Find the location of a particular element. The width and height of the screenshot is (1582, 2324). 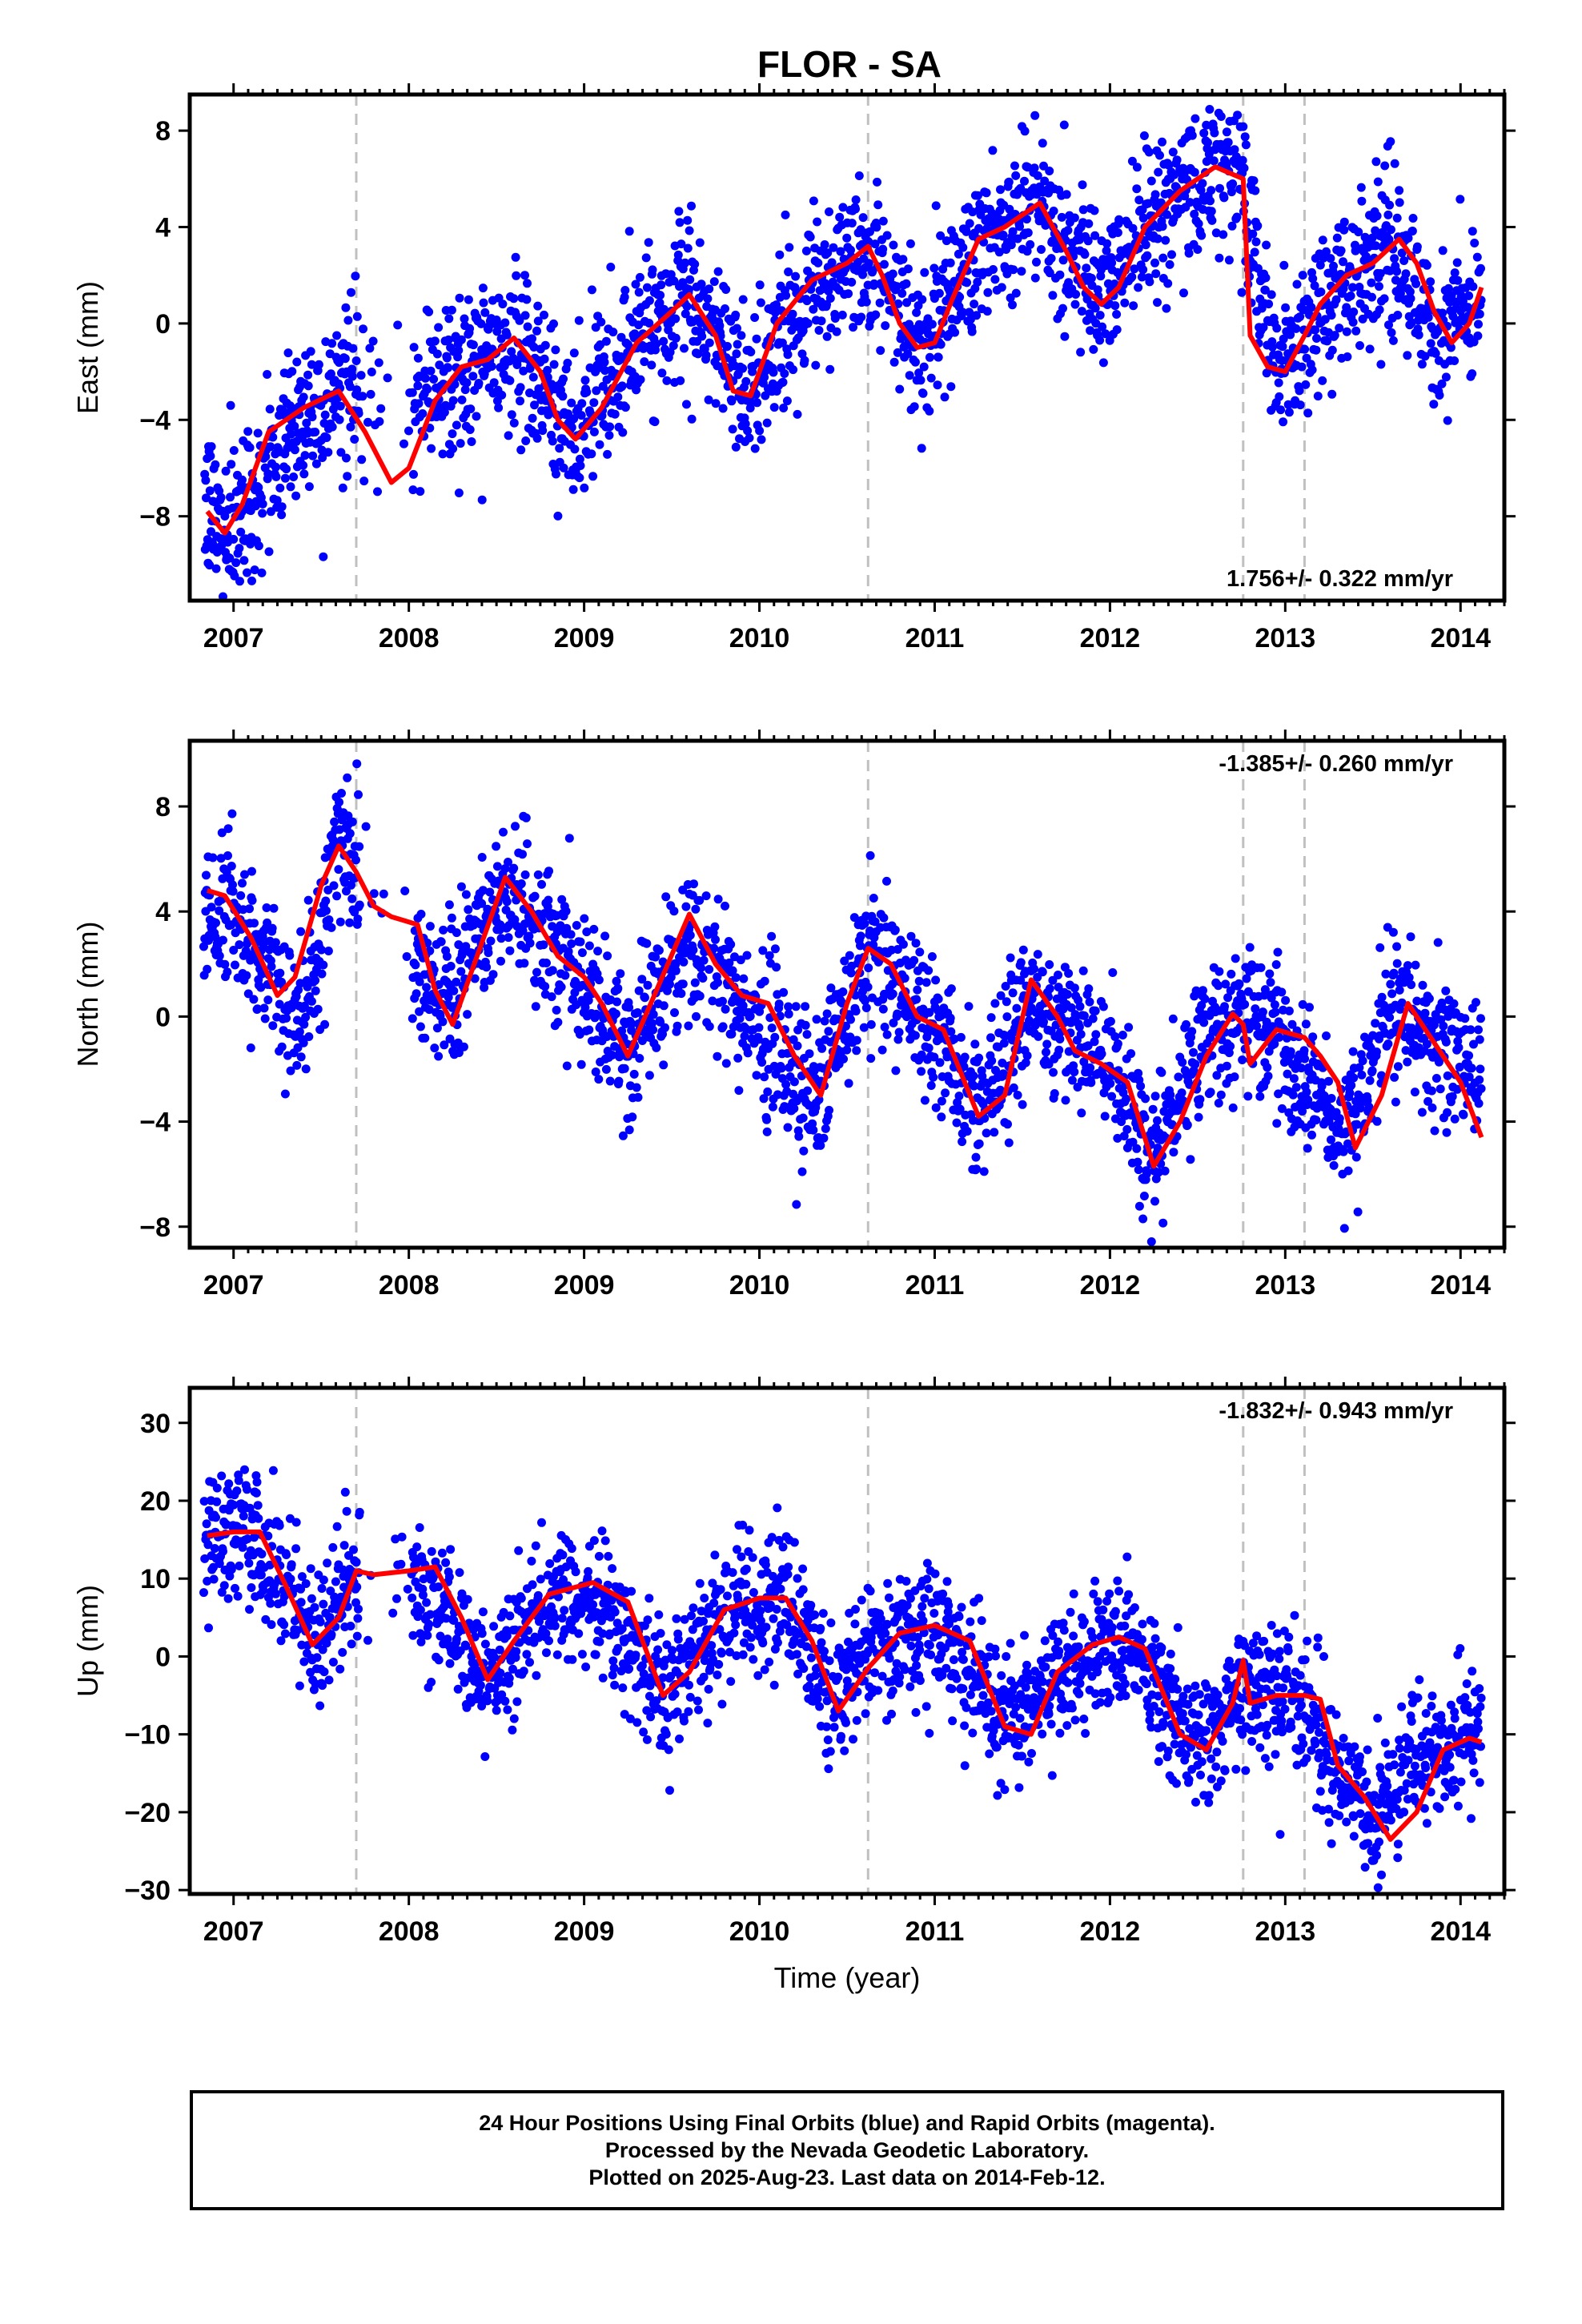

y-tick-label: 0 is located at coordinates (163, 1017).